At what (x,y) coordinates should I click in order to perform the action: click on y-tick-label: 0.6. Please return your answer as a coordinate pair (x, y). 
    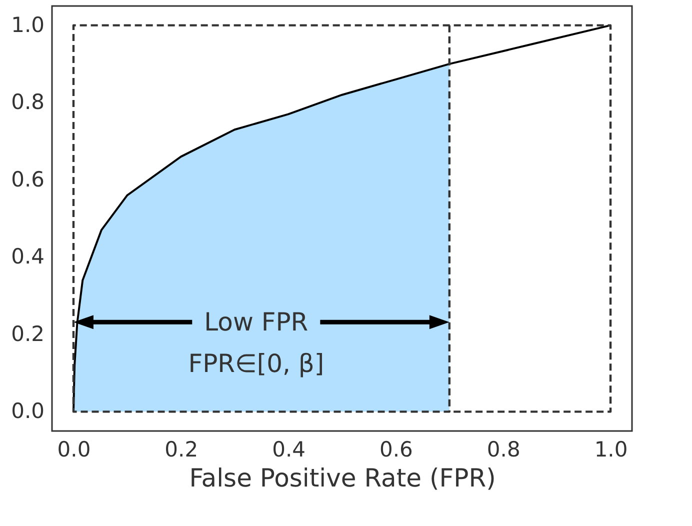
    Looking at the image, I should click on (27, 179).